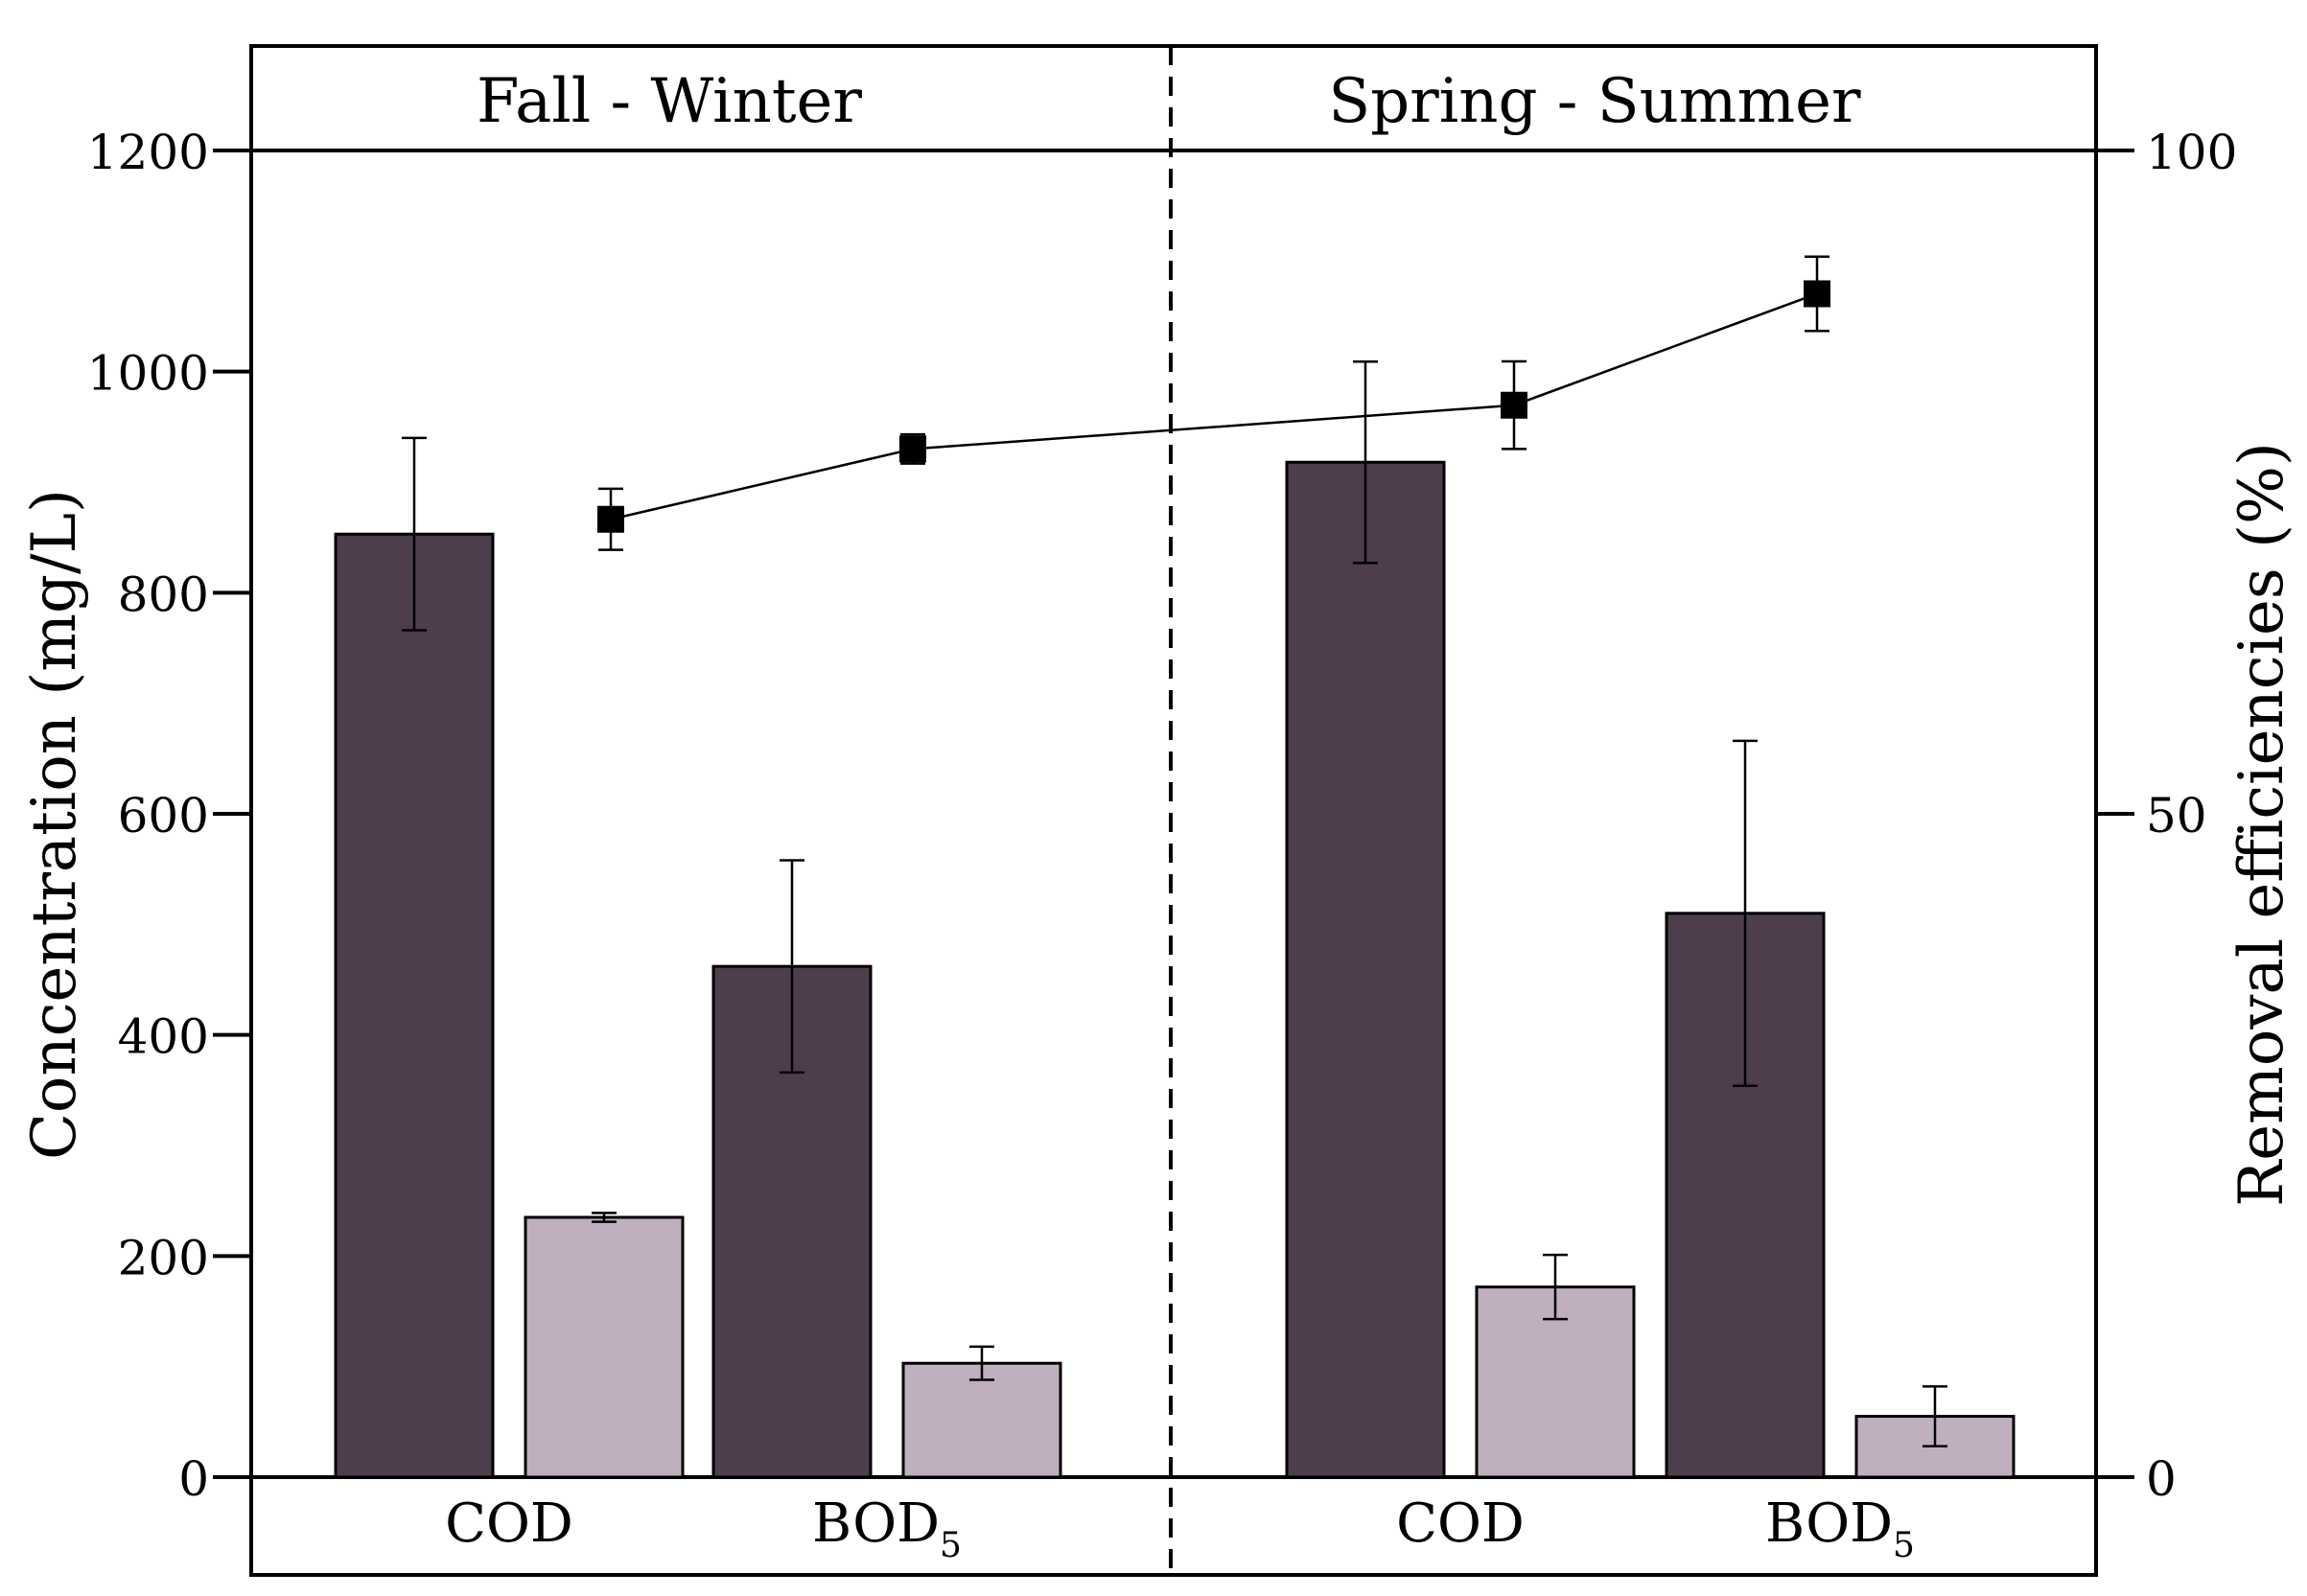  What do you see at coordinates (2261, 824) in the screenshot?
I see `right-axis-title: Removal efficiencies (%)` at bounding box center [2261, 824].